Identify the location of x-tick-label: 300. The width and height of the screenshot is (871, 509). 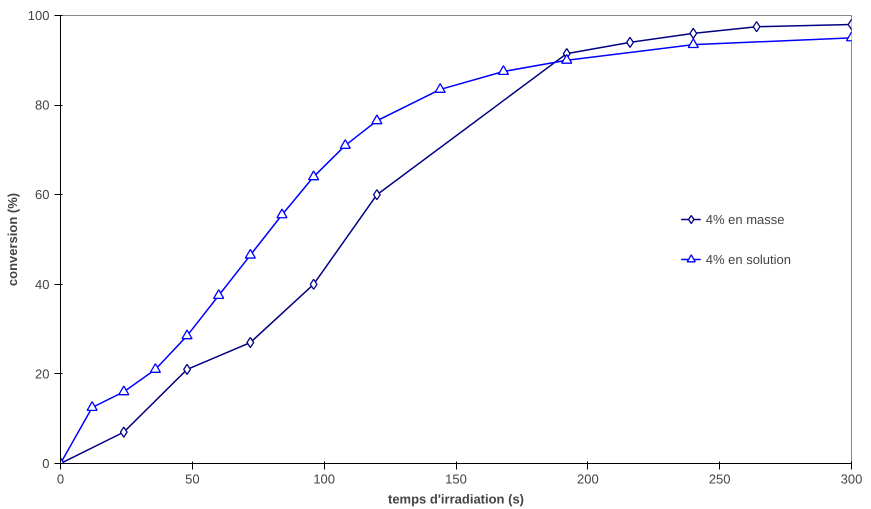
(851, 479).